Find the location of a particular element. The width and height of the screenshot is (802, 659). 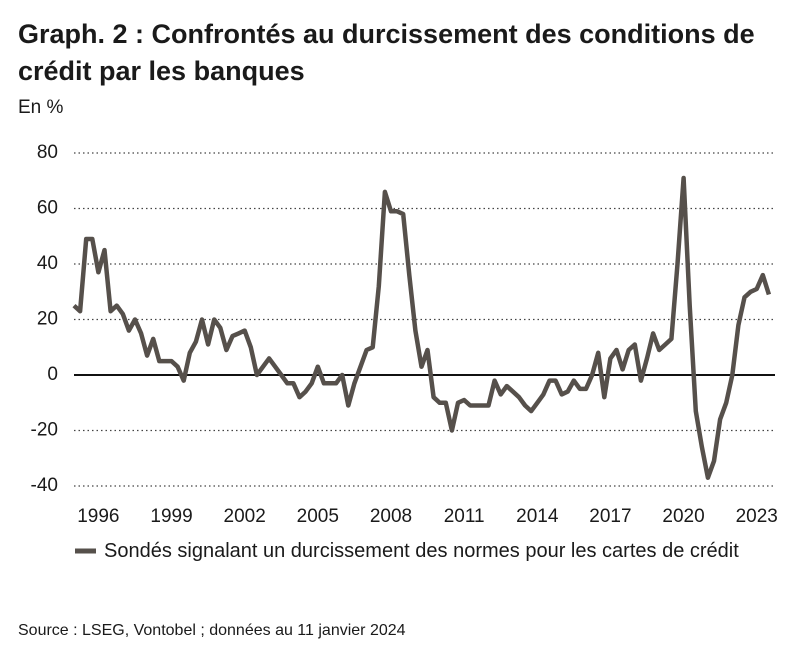

y-tick-label: 40 is located at coordinates (47, 263).